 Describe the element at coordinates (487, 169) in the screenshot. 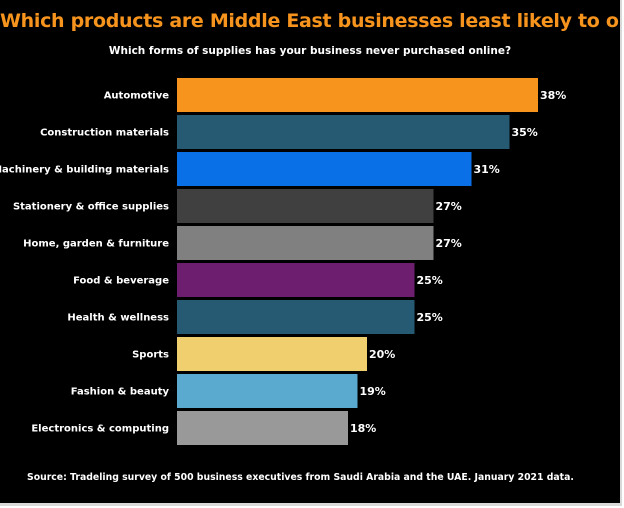

I see `value-label: 31%` at that location.